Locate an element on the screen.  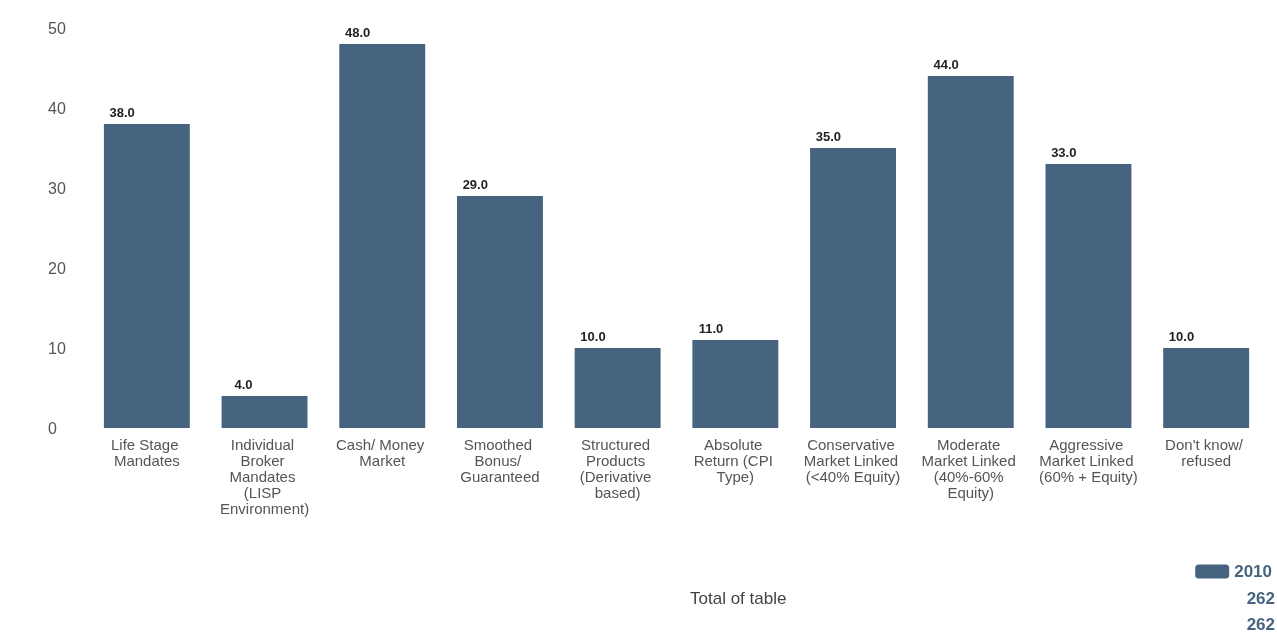
x-tick-label: Absolute Return (CPI Type) is located at coordinates (735, 460).